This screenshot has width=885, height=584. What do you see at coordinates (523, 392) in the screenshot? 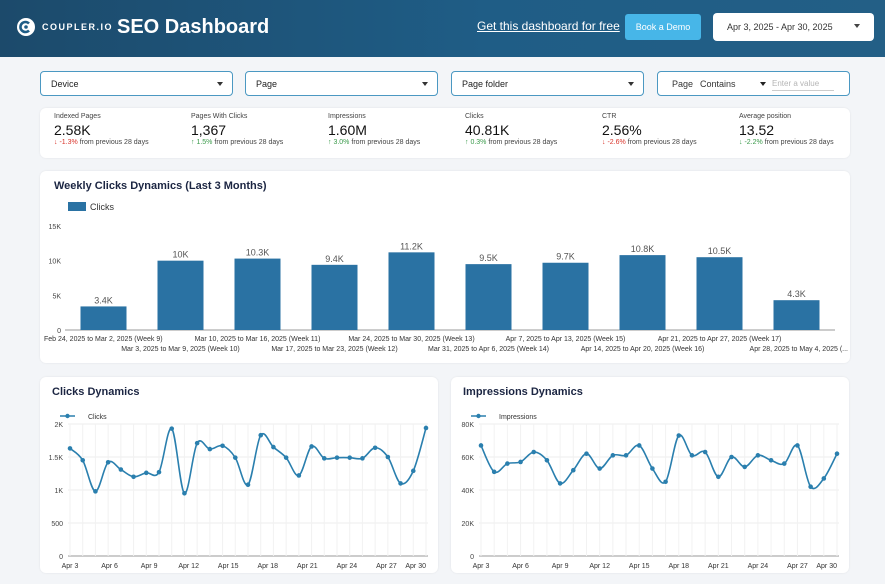
I see `impressions-chart-title: Impressions Dynamics` at bounding box center [523, 392].